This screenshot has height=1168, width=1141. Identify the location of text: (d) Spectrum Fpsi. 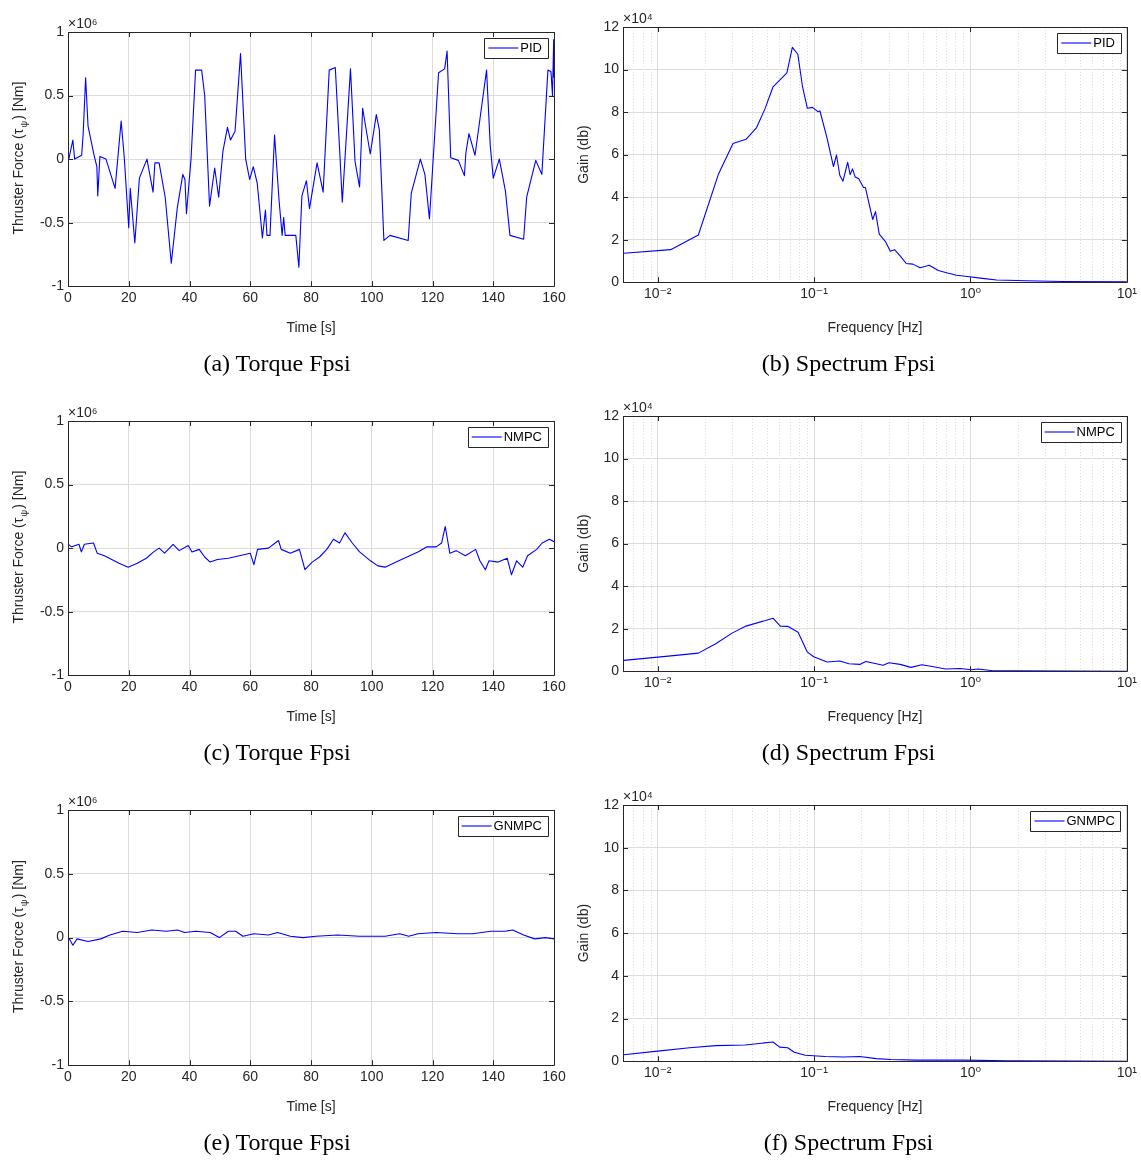
(848, 751).